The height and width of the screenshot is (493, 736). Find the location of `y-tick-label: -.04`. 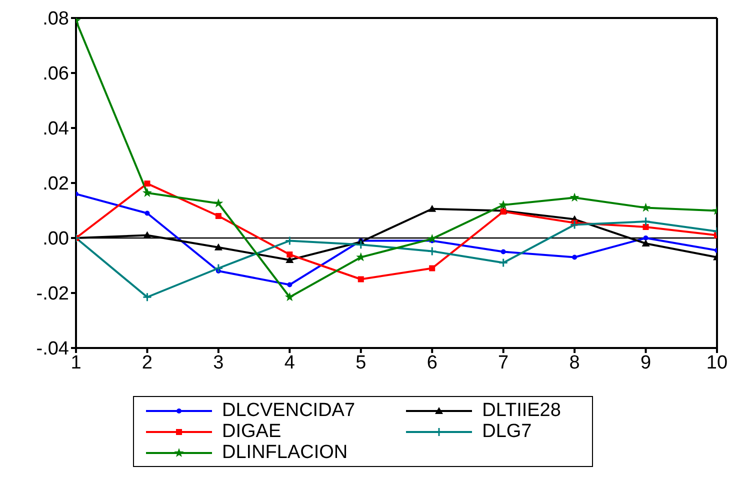

y-tick-label: -.04 is located at coordinates (53, 349).